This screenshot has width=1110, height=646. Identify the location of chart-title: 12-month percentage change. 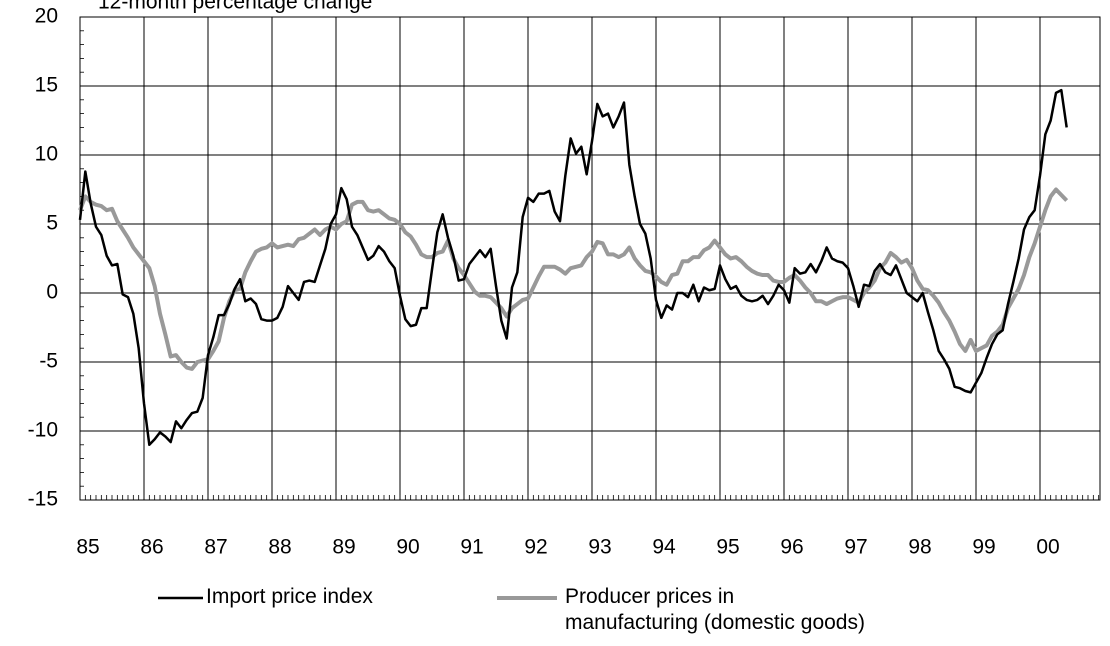
(235, 7).